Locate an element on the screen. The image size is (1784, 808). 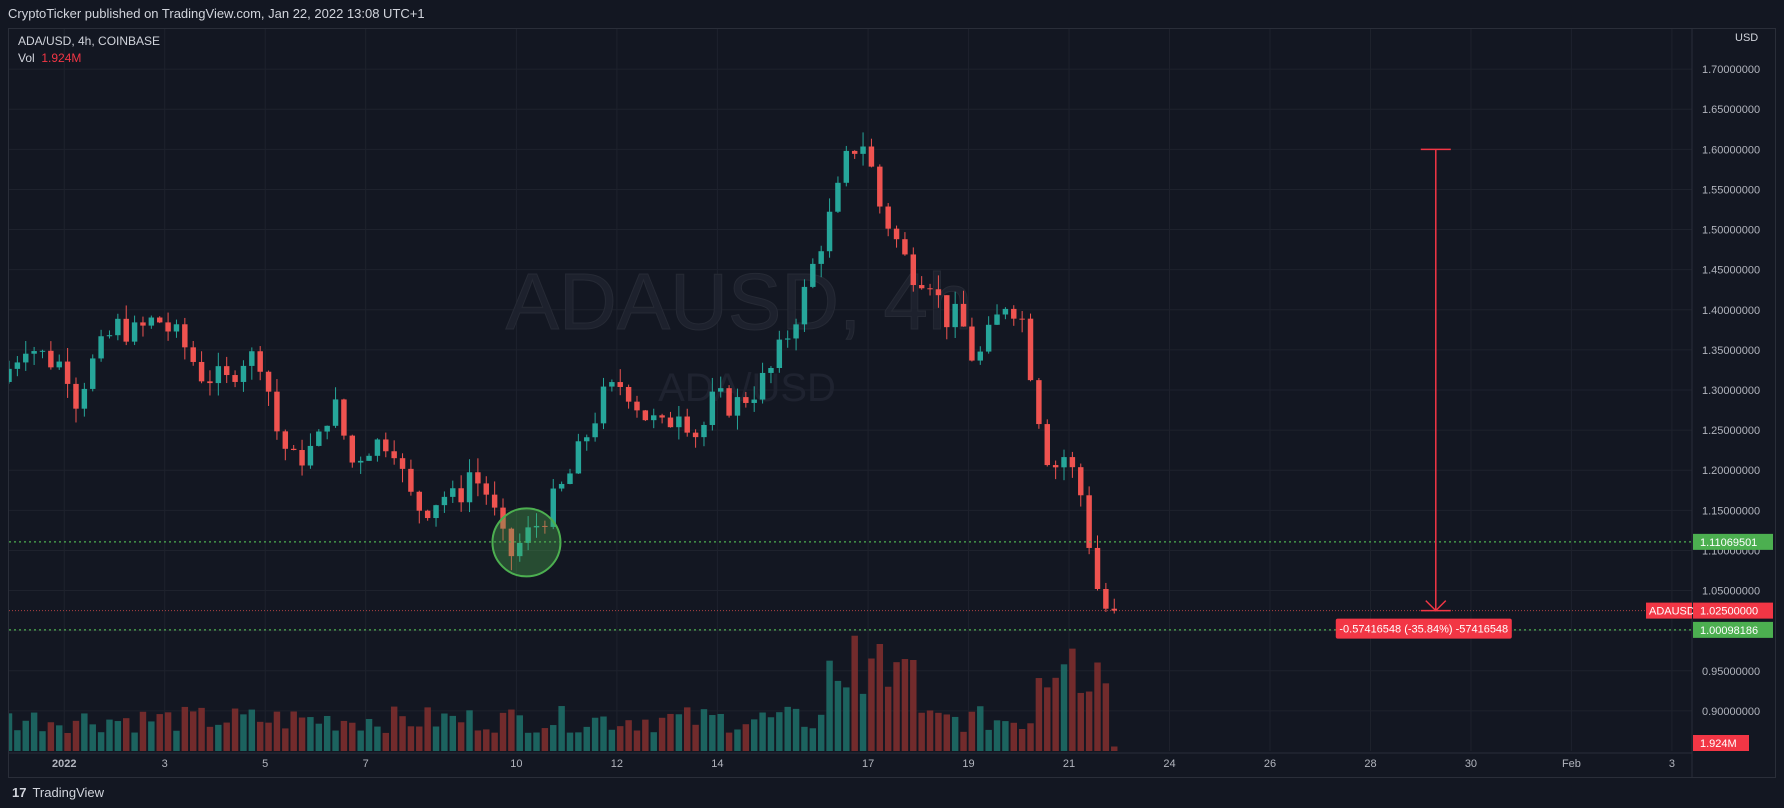
price-tick-label: 1.25000000 is located at coordinates (1731, 431).